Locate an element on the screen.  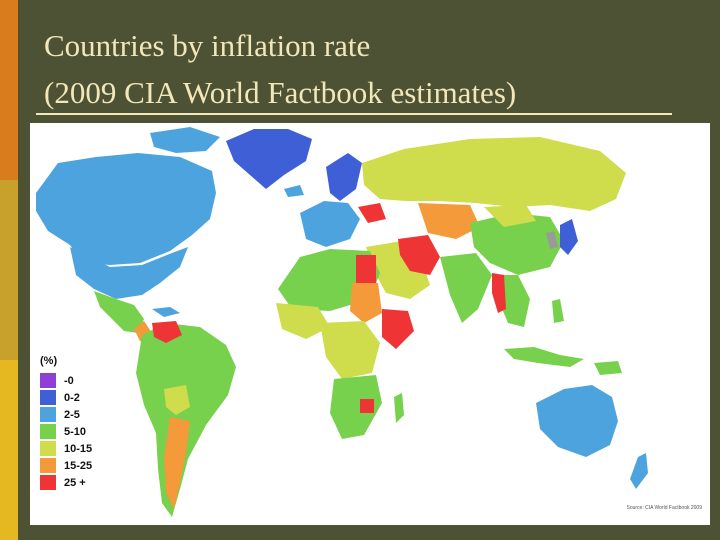
legend-label: 5-10 is located at coordinates (75, 431).